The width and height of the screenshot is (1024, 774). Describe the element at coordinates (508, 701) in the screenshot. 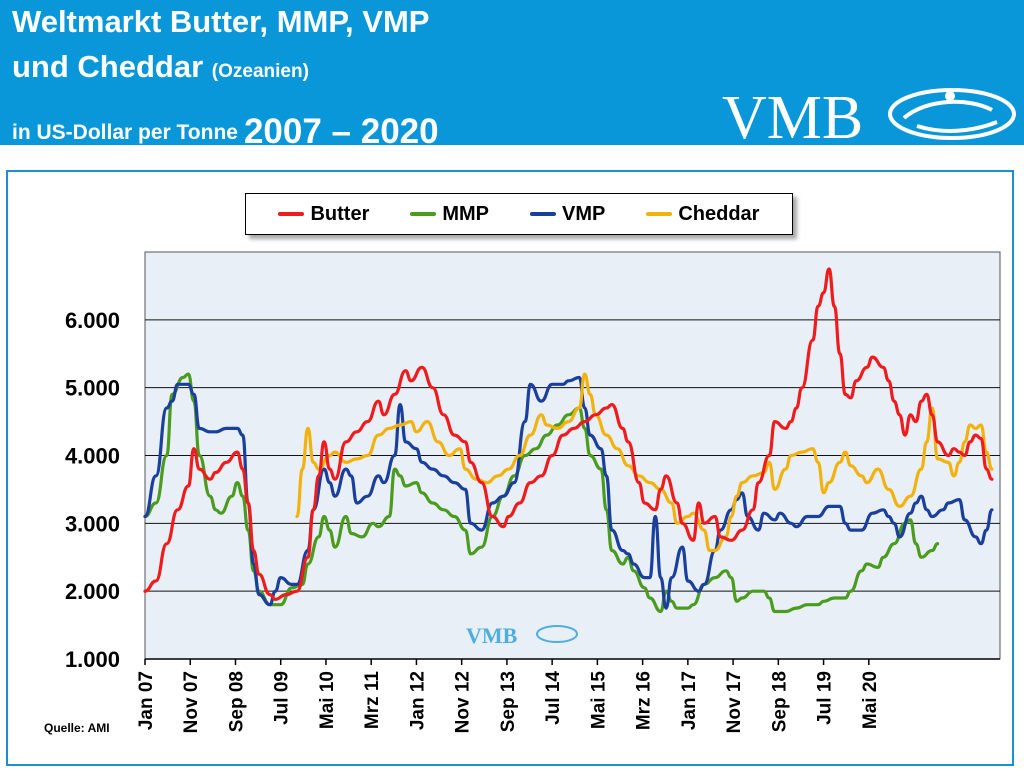

I see `x-tick-label: Sep 13` at that location.